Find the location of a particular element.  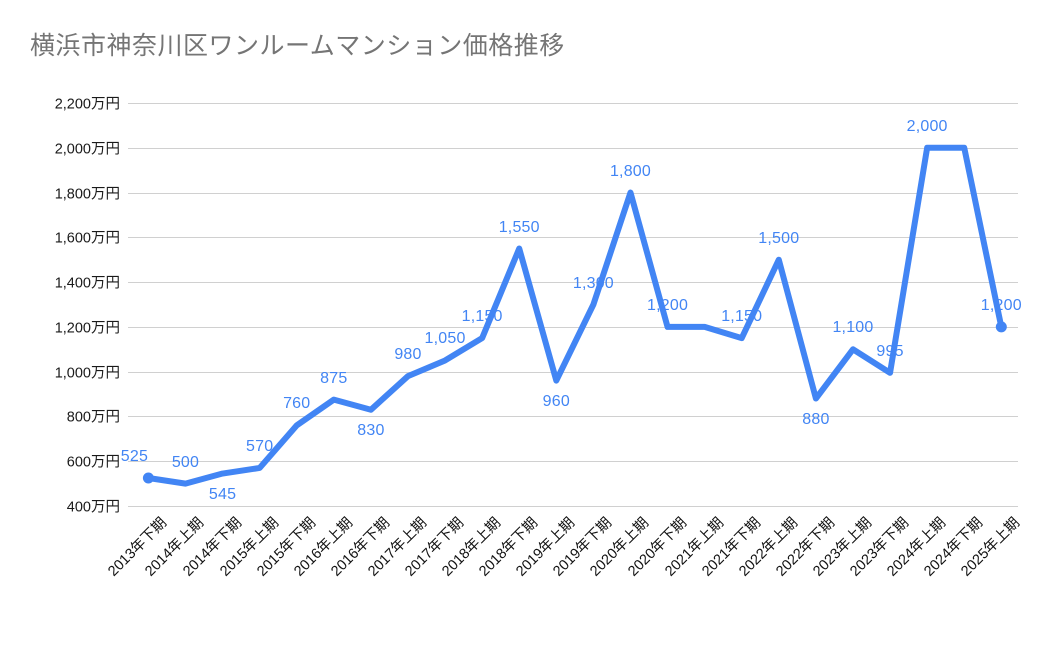

data-point-label: 1,500 is located at coordinates (779, 238).